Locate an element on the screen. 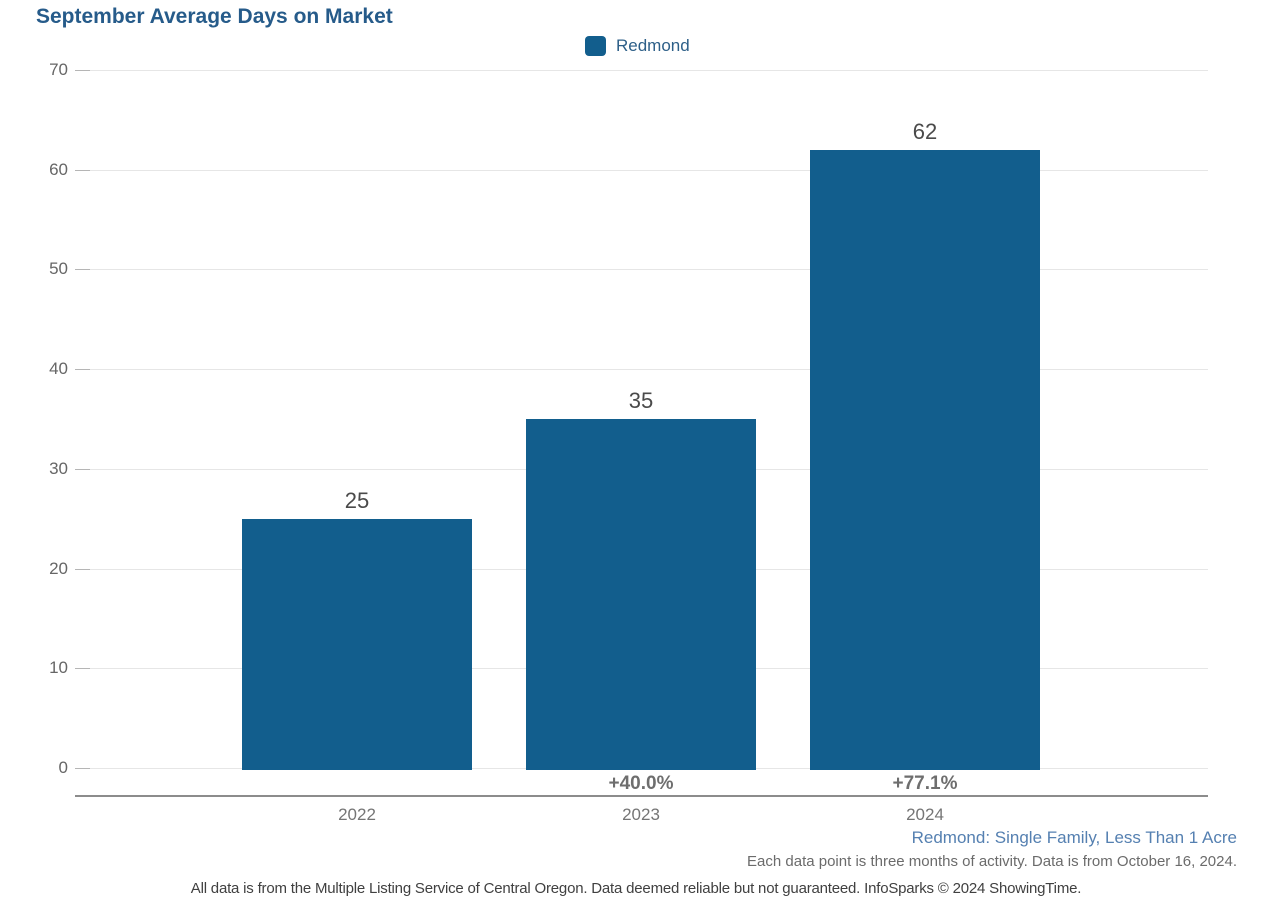 The width and height of the screenshot is (1272, 913). y-axis-tick-label: 20 is located at coordinates (58, 568).